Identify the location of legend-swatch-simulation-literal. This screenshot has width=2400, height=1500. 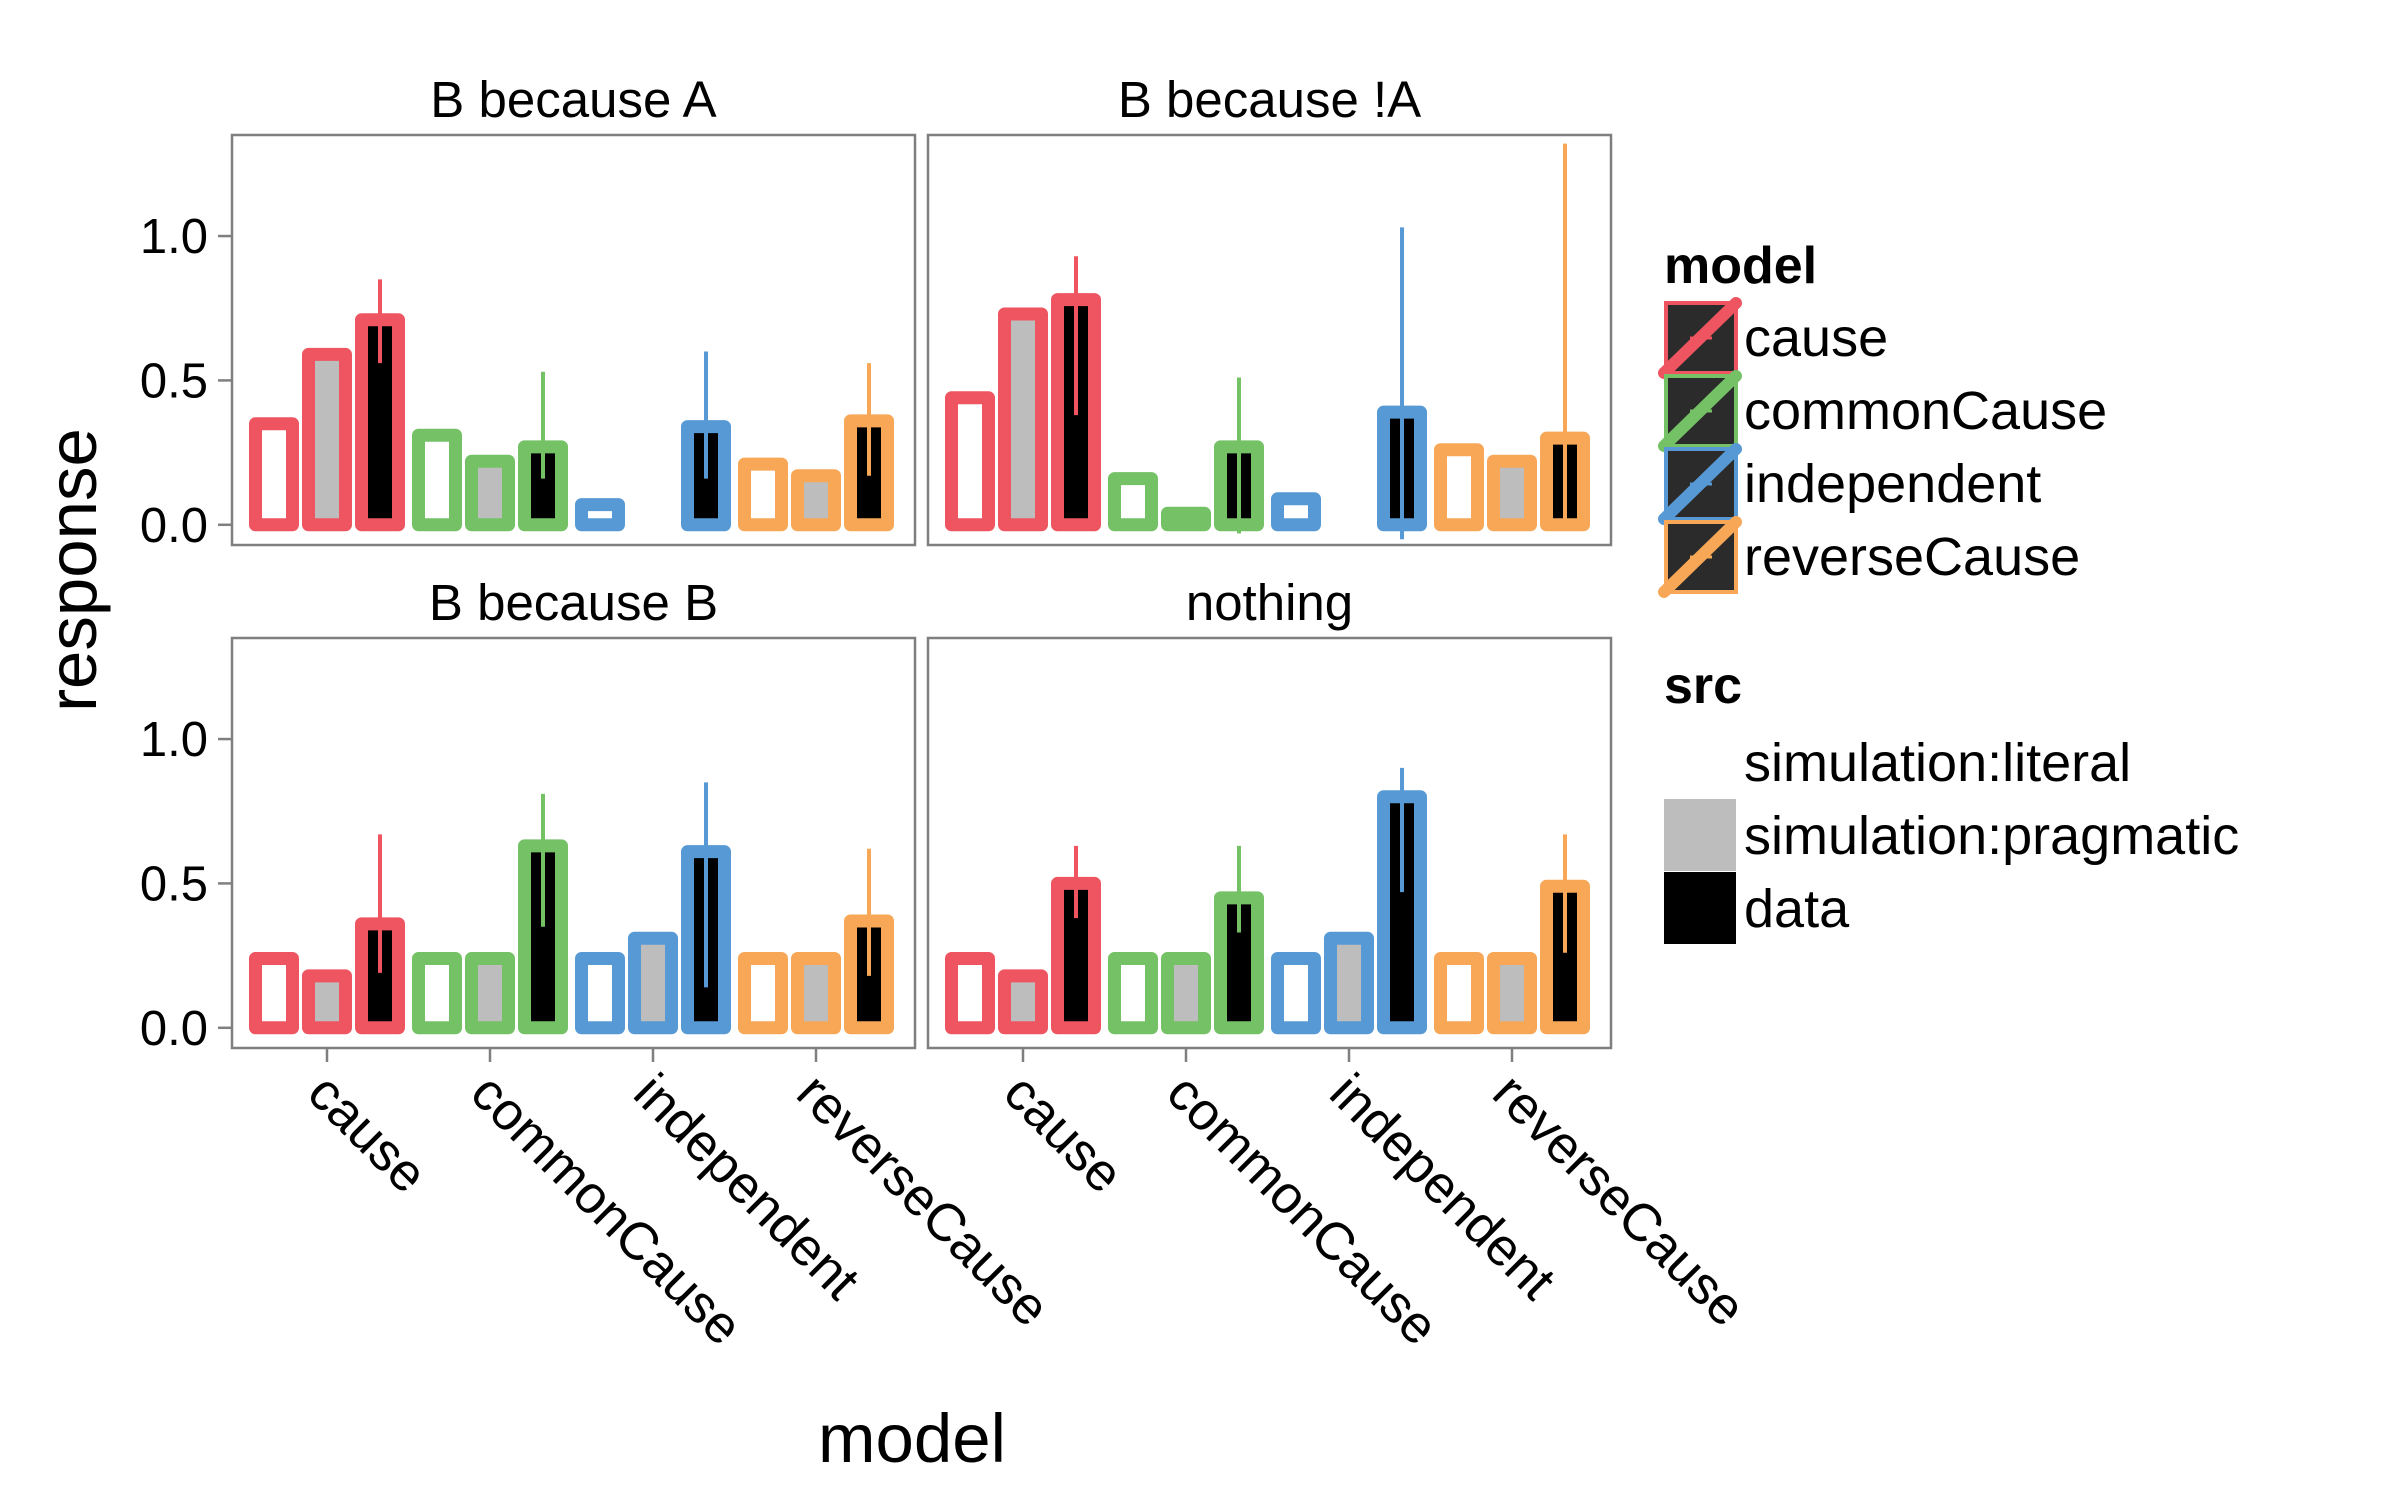
(1700, 762).